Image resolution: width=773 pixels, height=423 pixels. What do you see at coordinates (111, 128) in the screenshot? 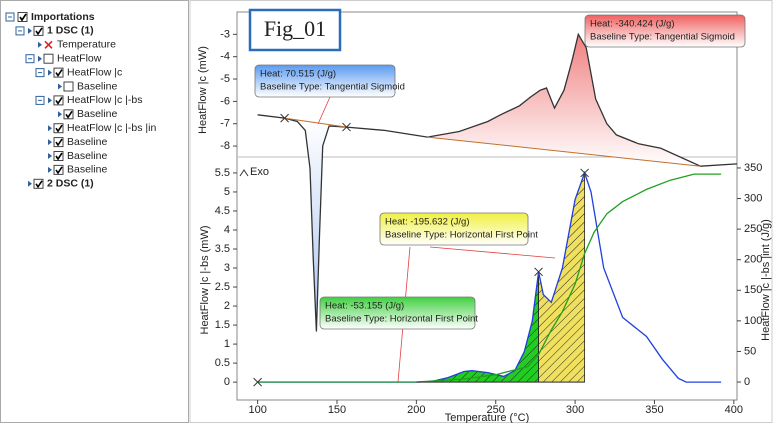
I see `tree-label: HeatFlow |c |-bs |in` at bounding box center [111, 128].